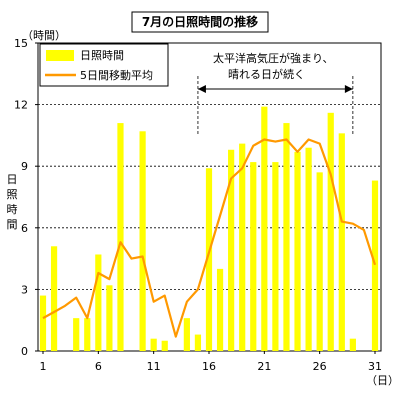 The image size is (400, 400). I want to click on y-axis-label-char: 時, so click(12, 209).